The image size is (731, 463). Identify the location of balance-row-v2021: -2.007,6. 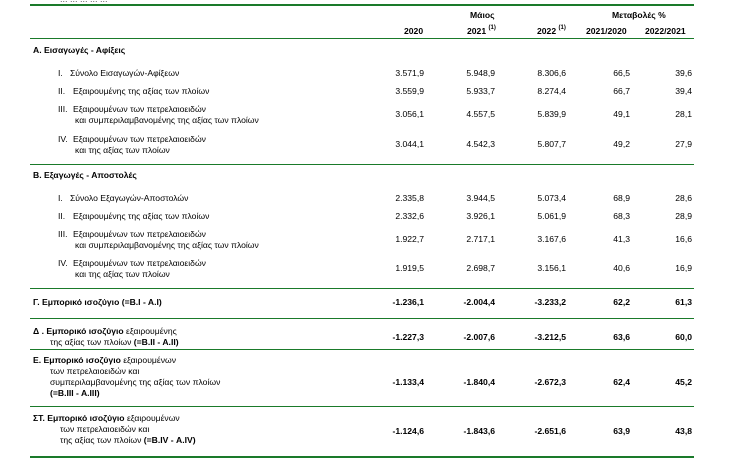
(479, 337).